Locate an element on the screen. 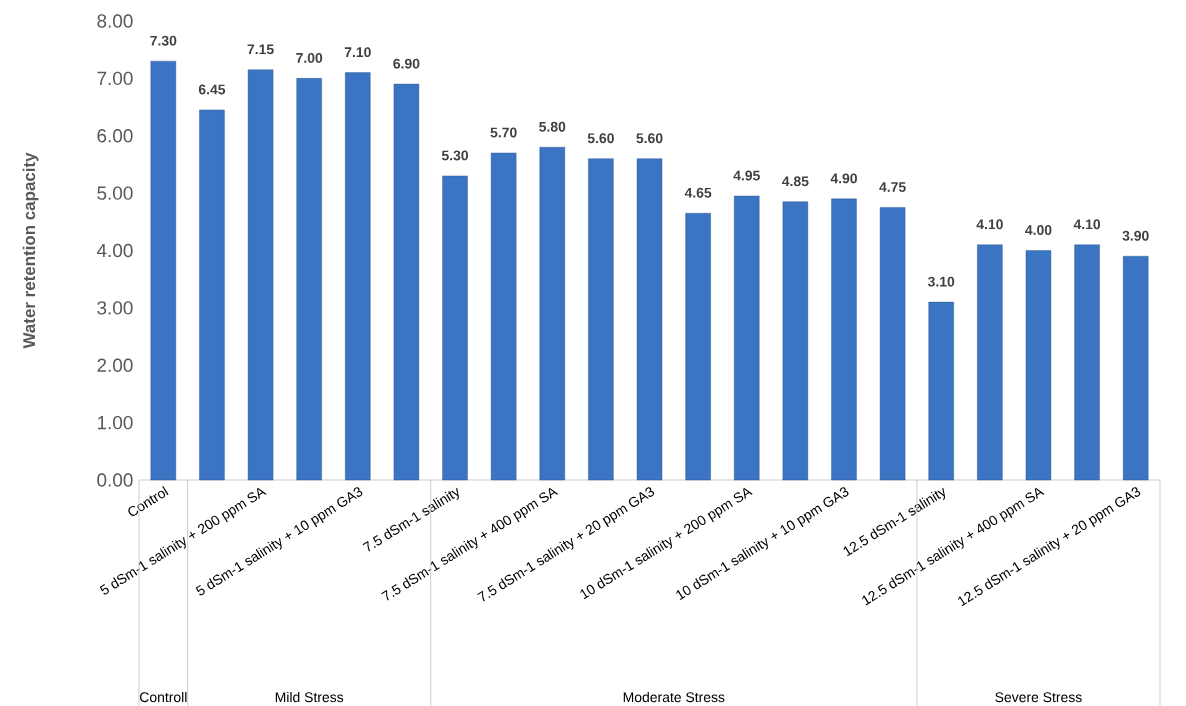 The image size is (1186, 706). text: Controll is located at coordinates (163, 697).